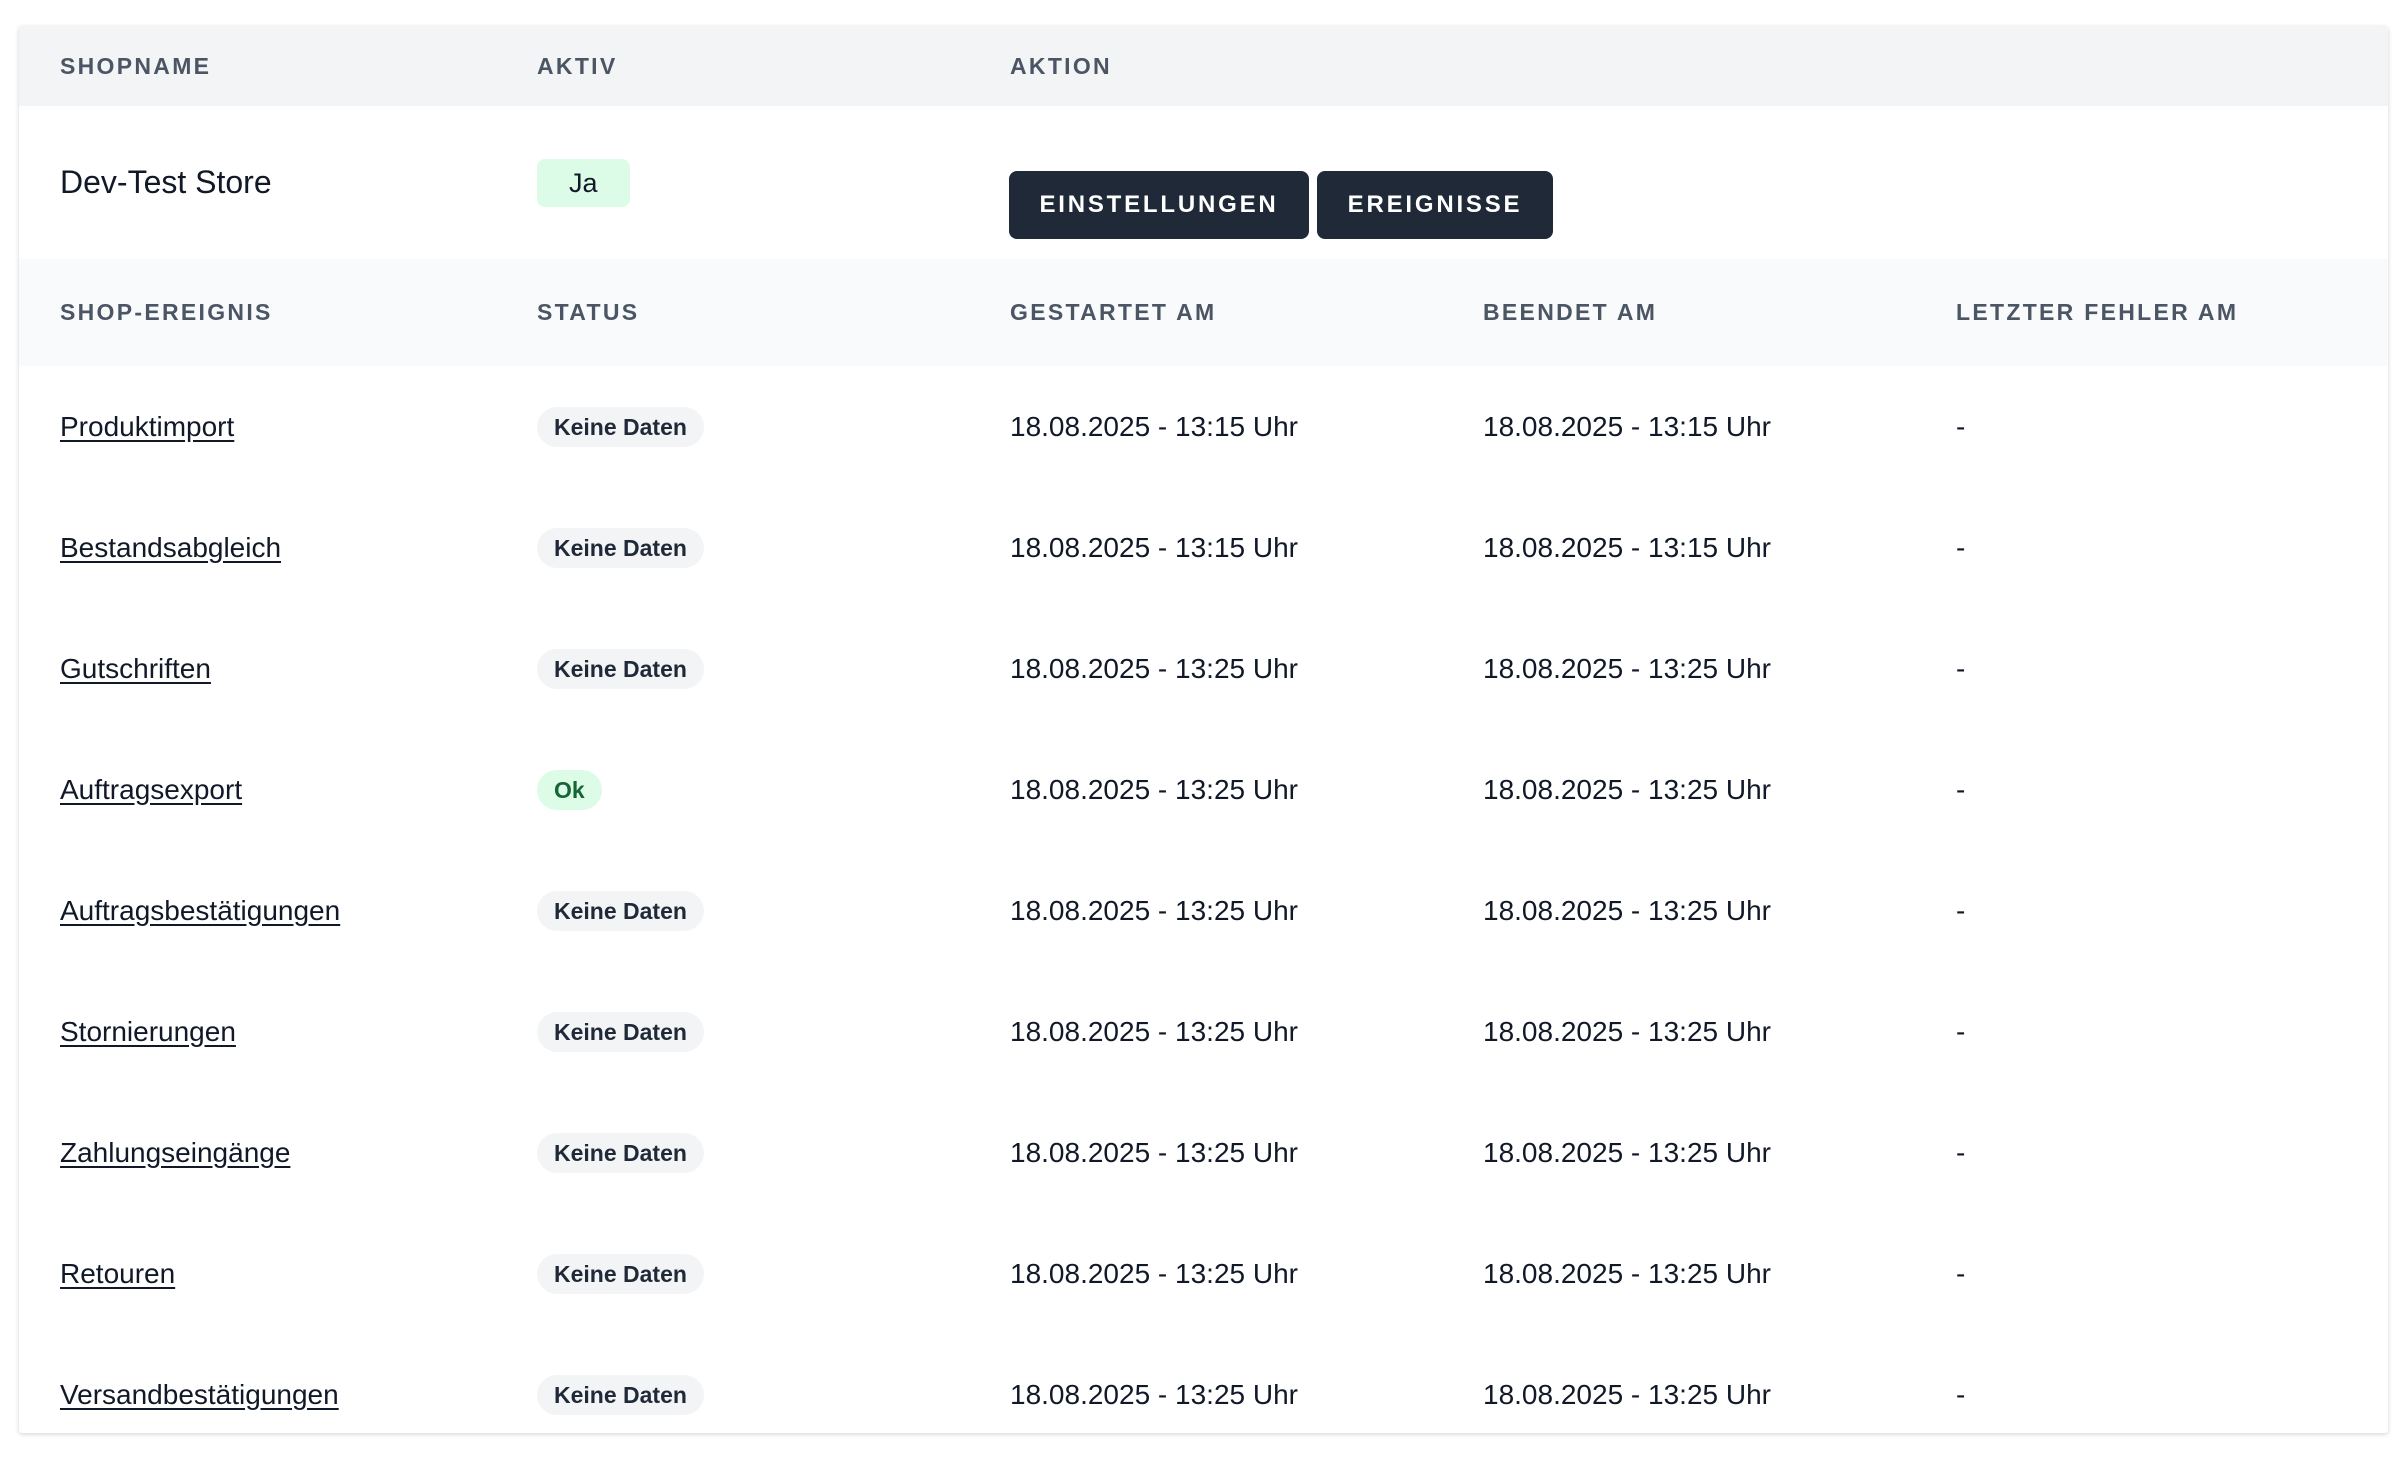 Image resolution: width=2406 pixels, height=1462 pixels. I want to click on event-link: Gutschriften, so click(135, 668).